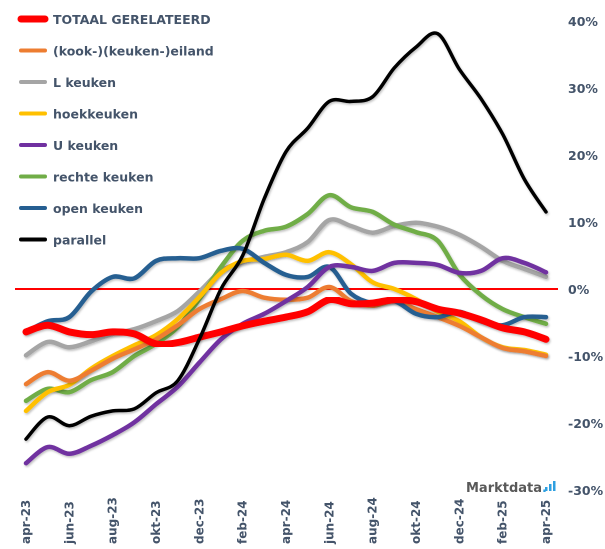 This screenshot has width=605, height=549. I want to click on y-tick-label: -20%, so click(586, 423).